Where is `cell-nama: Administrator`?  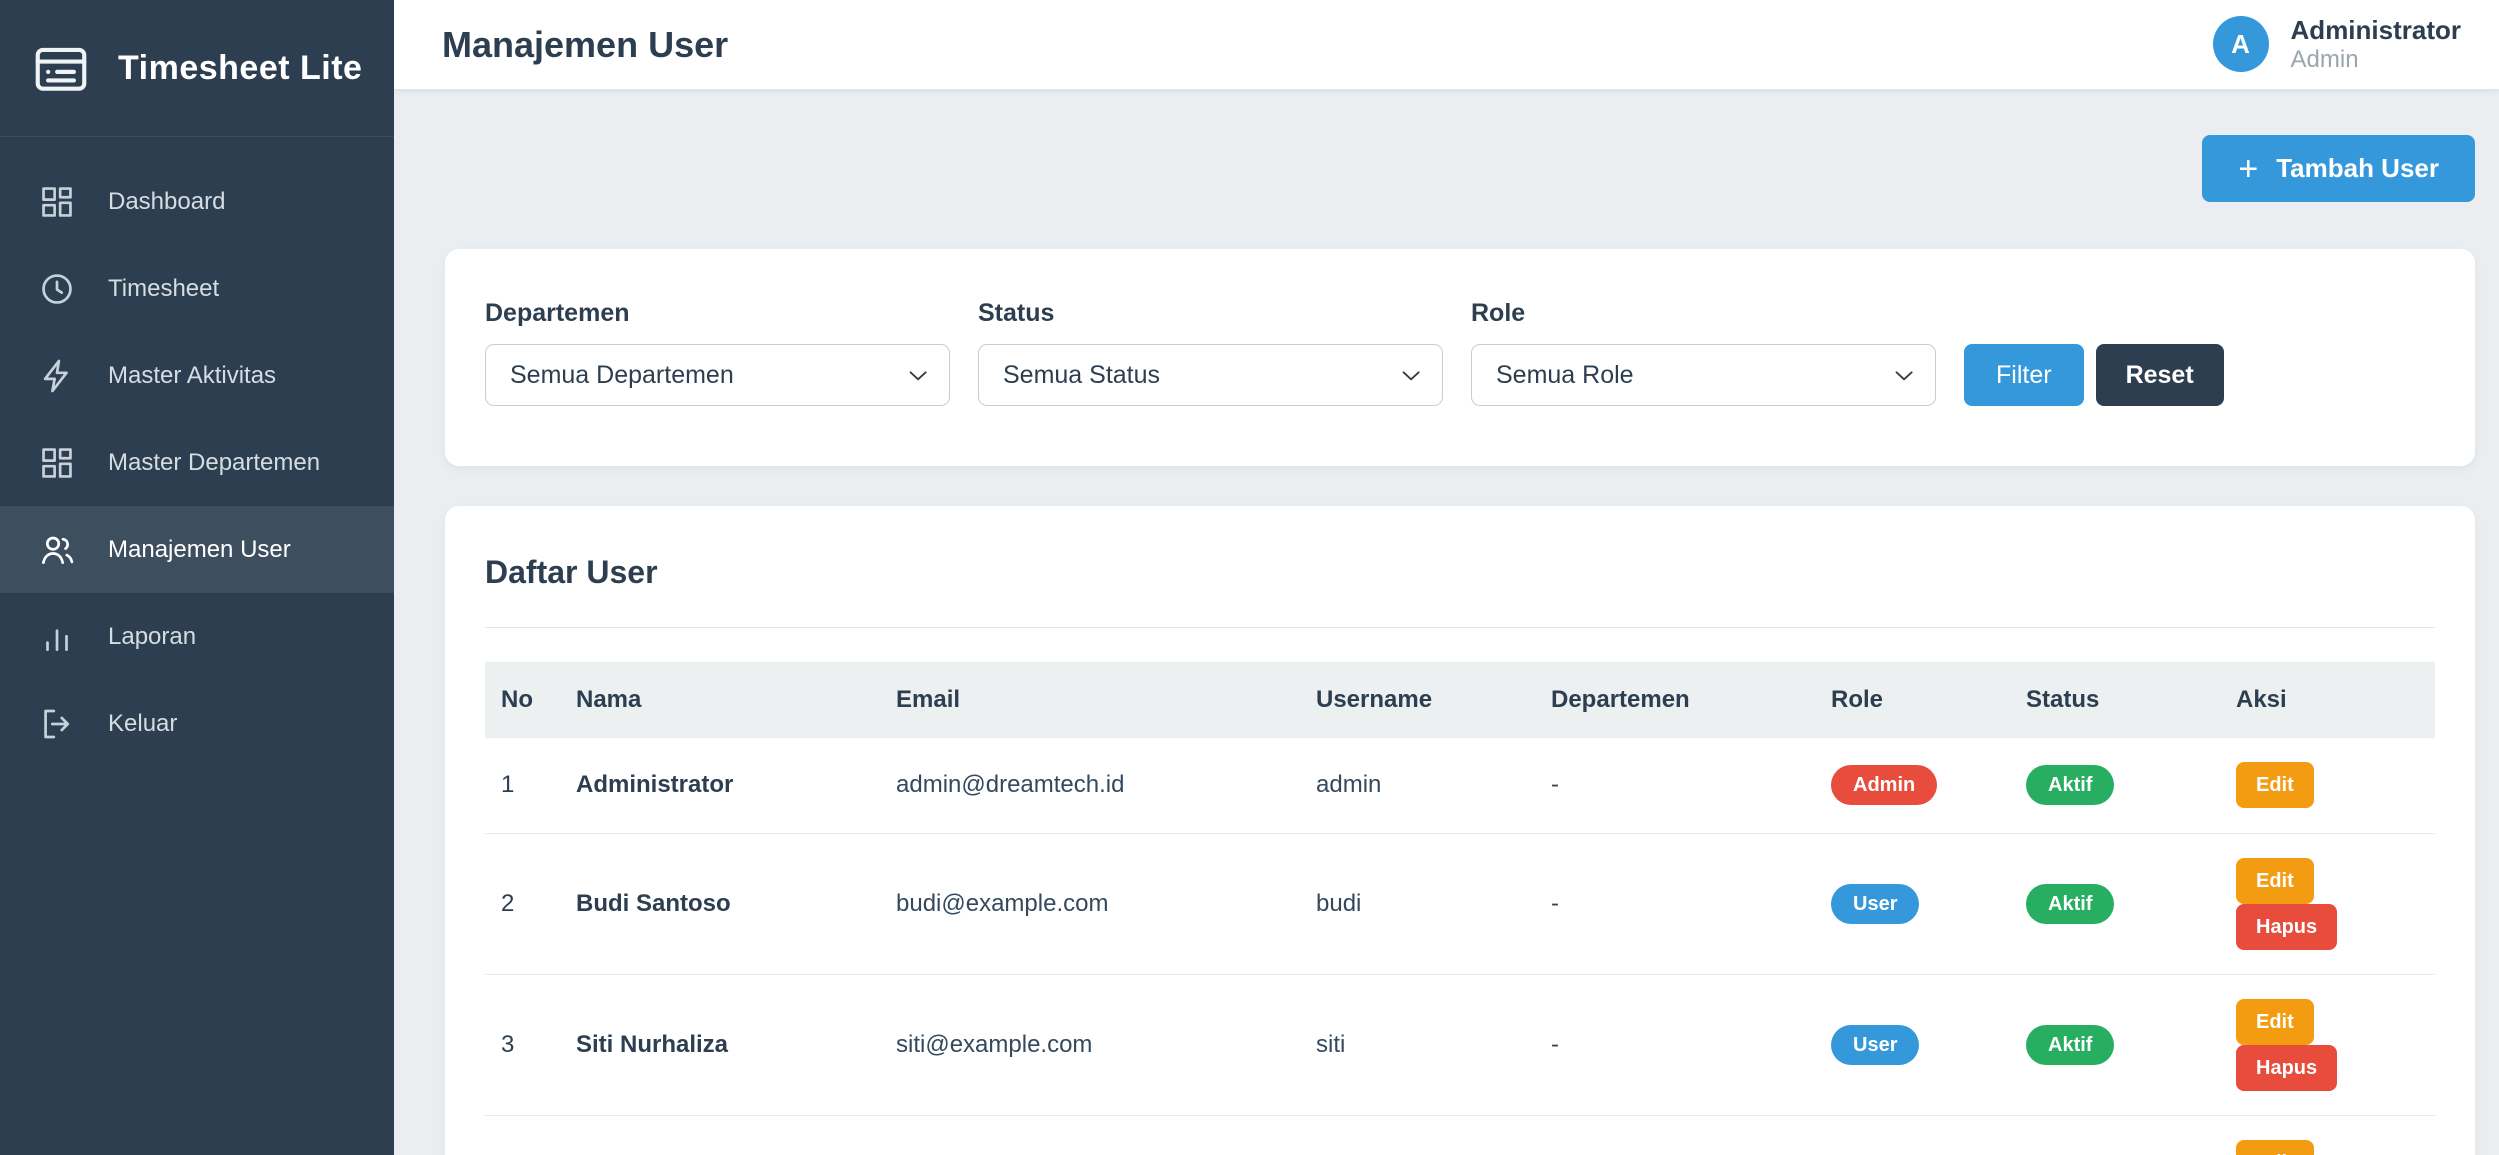
cell-nama: Administrator is located at coordinates (720, 786).